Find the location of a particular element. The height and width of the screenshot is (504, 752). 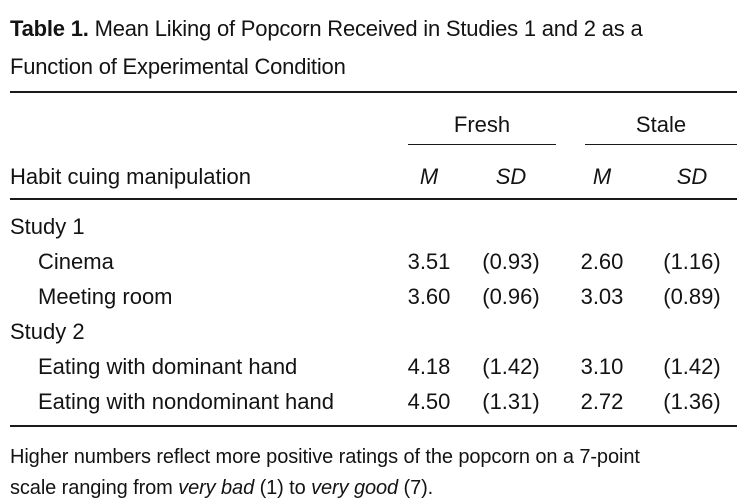

note-line2-mid: (1) to is located at coordinates (283, 488).